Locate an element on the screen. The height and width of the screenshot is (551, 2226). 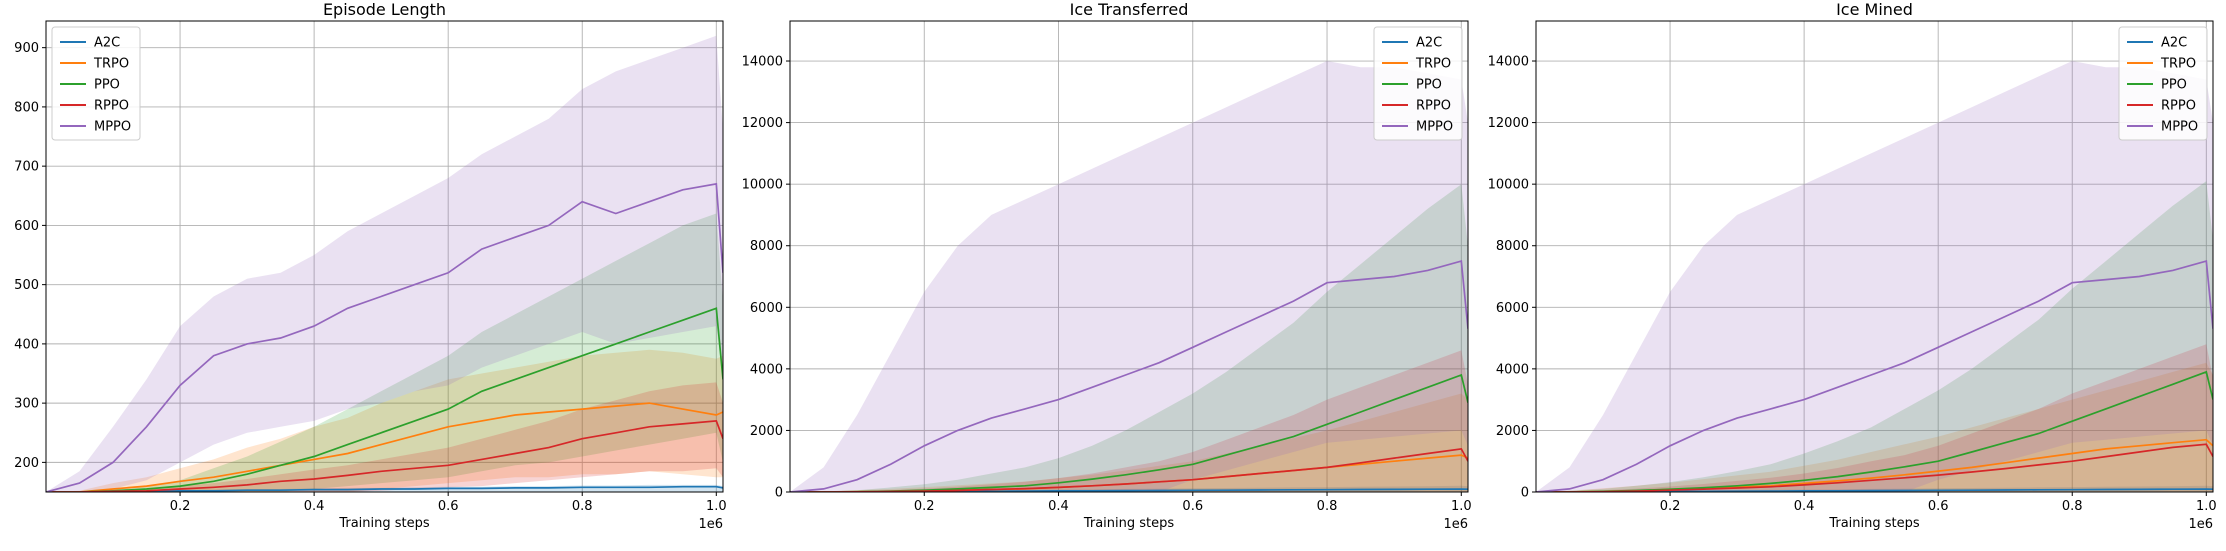
y-tick-label: 4000 is located at coordinates (766, 369).